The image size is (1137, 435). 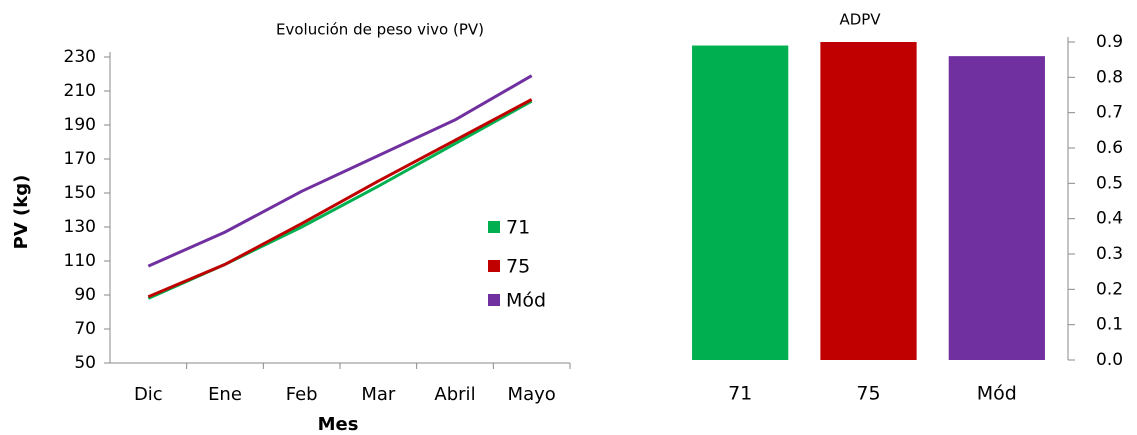 What do you see at coordinates (526, 301) in the screenshot?
I see `legend-label: Mód` at bounding box center [526, 301].